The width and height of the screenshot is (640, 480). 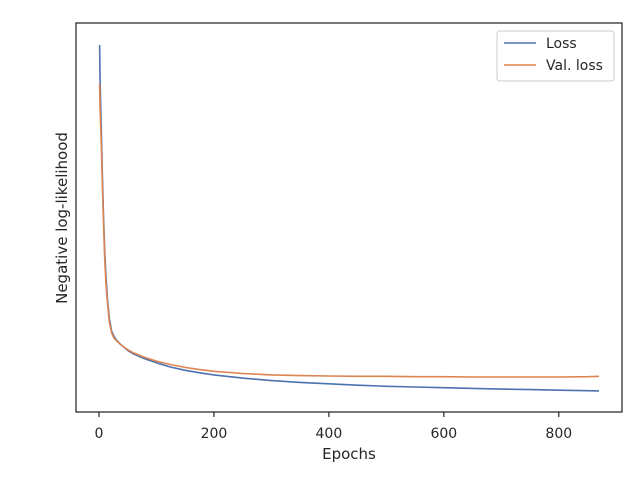 I want to click on x-axis-label: Epochs, so click(x=349, y=454).